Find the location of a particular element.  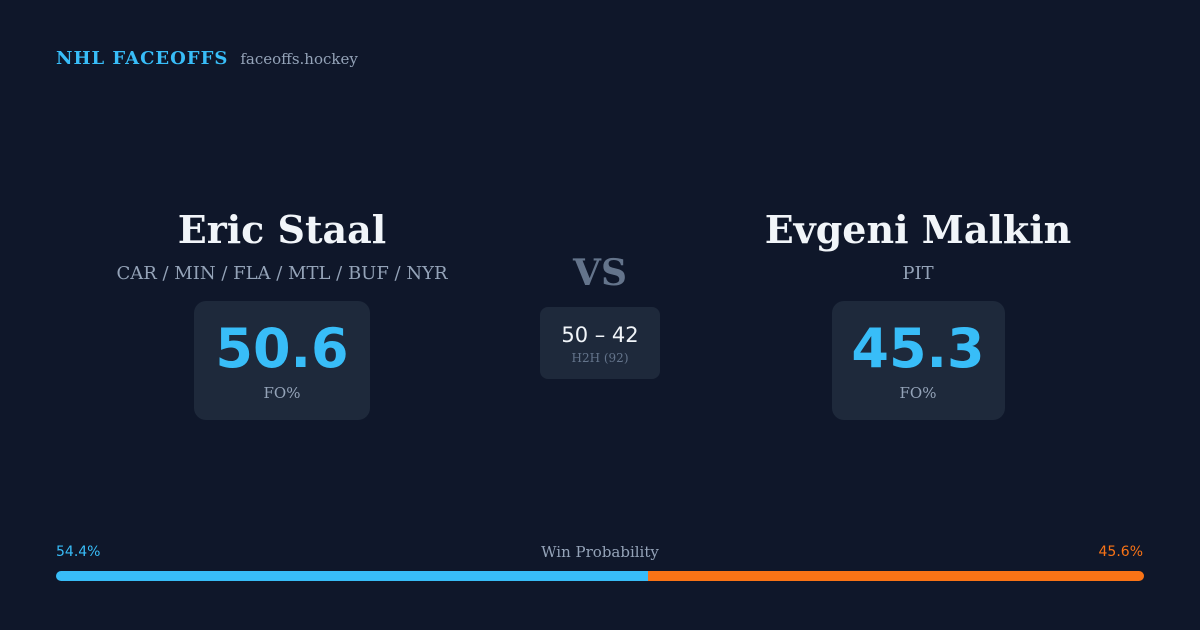

brand: NHL FACEOFFS faceoffs.hockey is located at coordinates (207, 58).